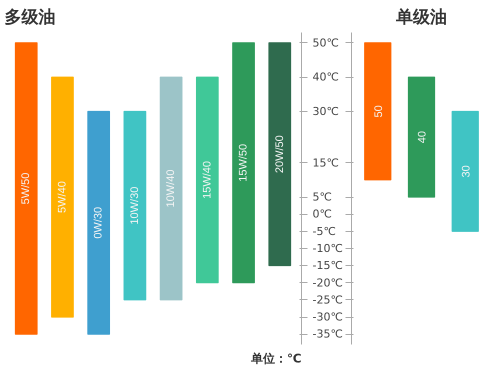  Describe the element at coordinates (422, 137) in the screenshot. I see `x-tick-label: 40` at that location.